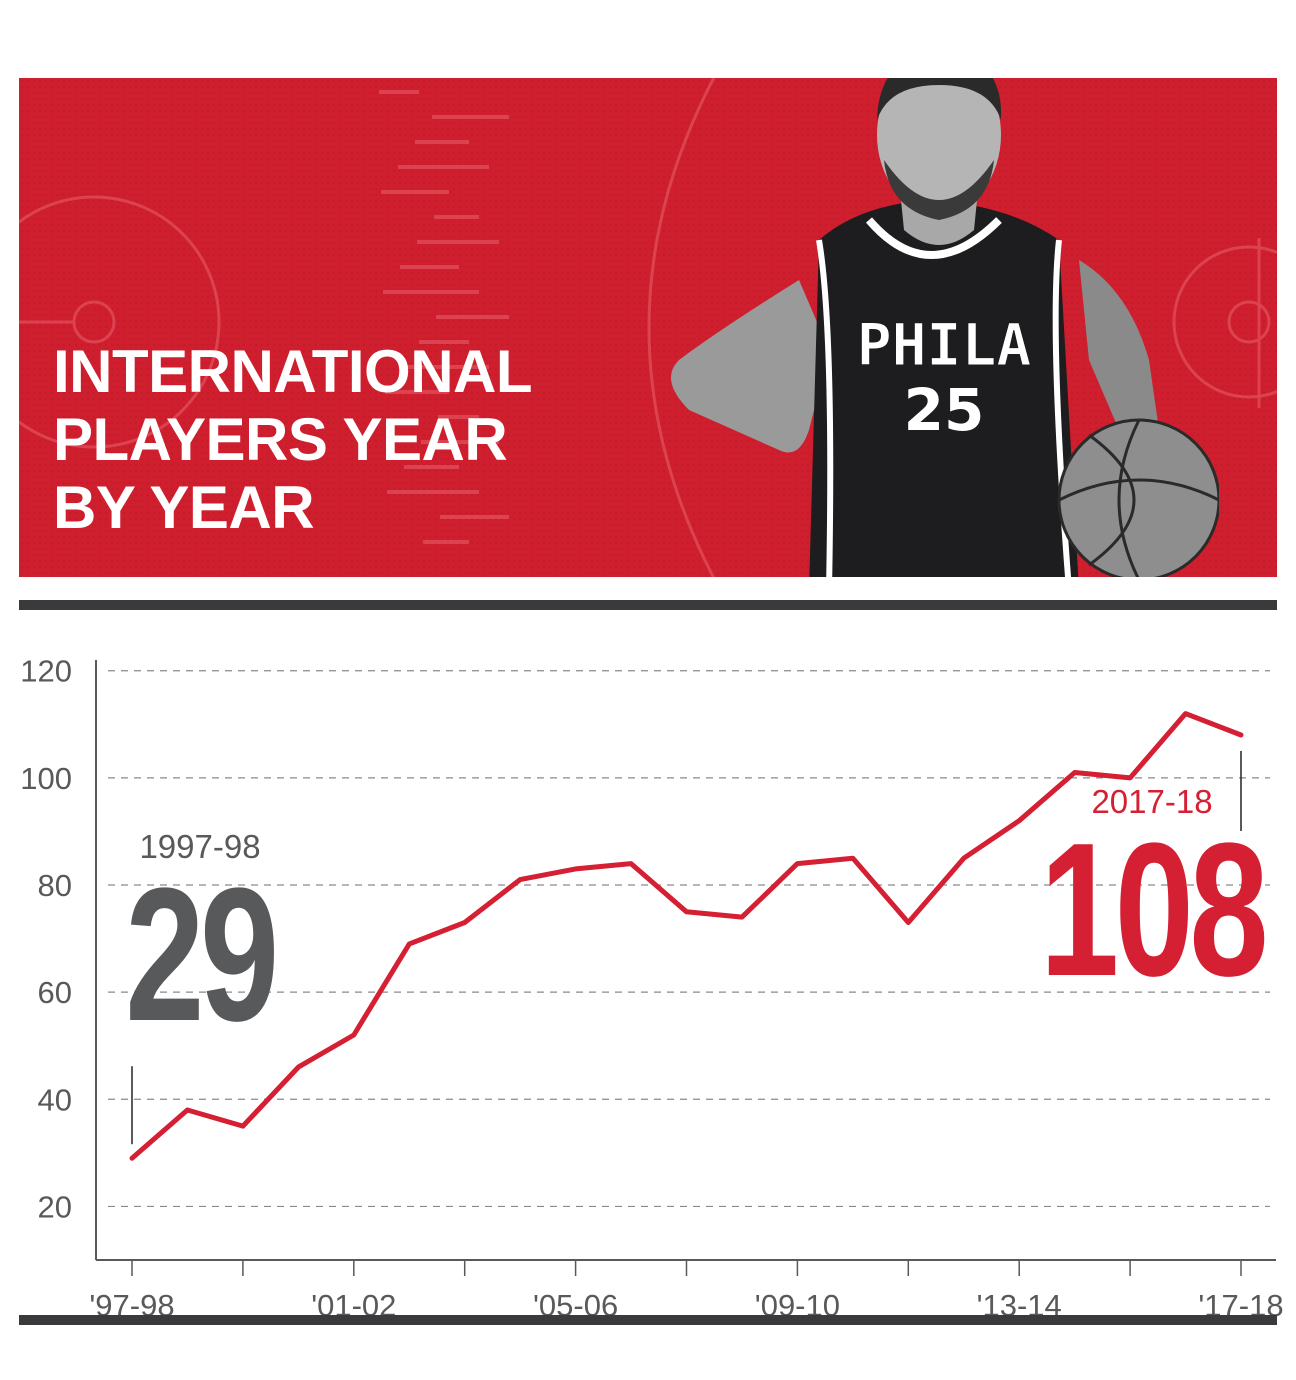 The image size is (1296, 1380). What do you see at coordinates (55, 1099) in the screenshot?
I see `y-tick-label: 40` at bounding box center [55, 1099].